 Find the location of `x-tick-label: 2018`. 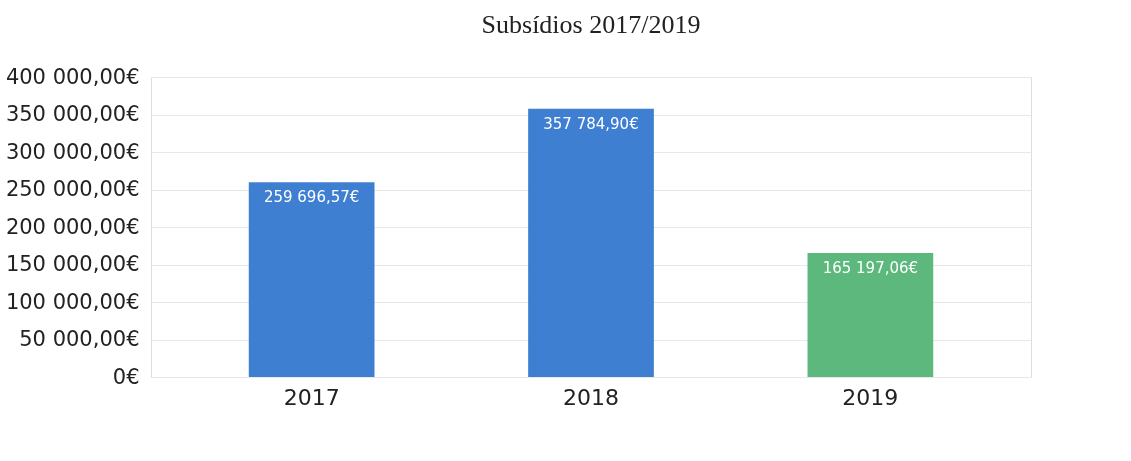

x-tick-label: 2018 is located at coordinates (591, 397).